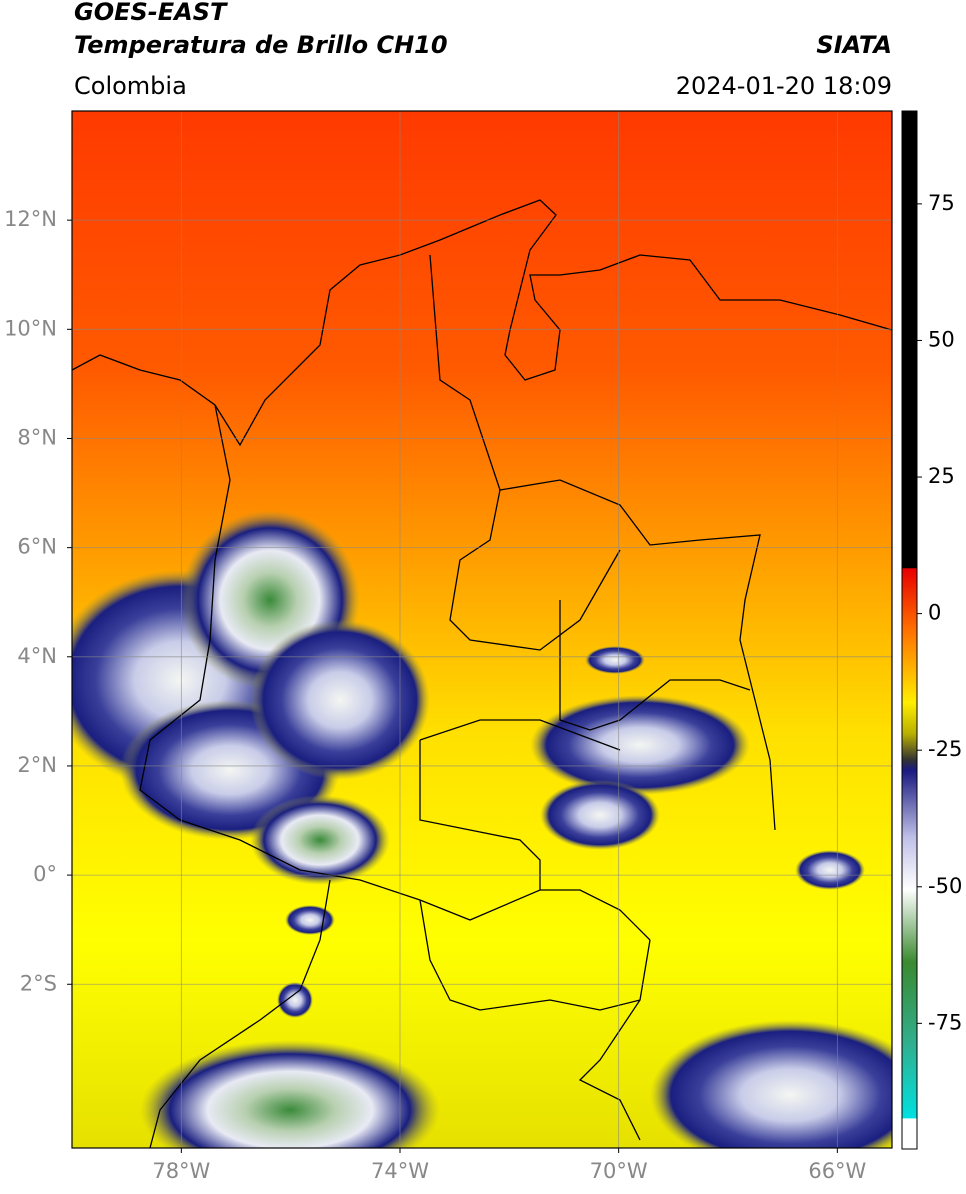 The image size is (966, 1194). Describe the element at coordinates (941, 203) in the screenshot. I see `colorbar-tick-label: 75` at that location.